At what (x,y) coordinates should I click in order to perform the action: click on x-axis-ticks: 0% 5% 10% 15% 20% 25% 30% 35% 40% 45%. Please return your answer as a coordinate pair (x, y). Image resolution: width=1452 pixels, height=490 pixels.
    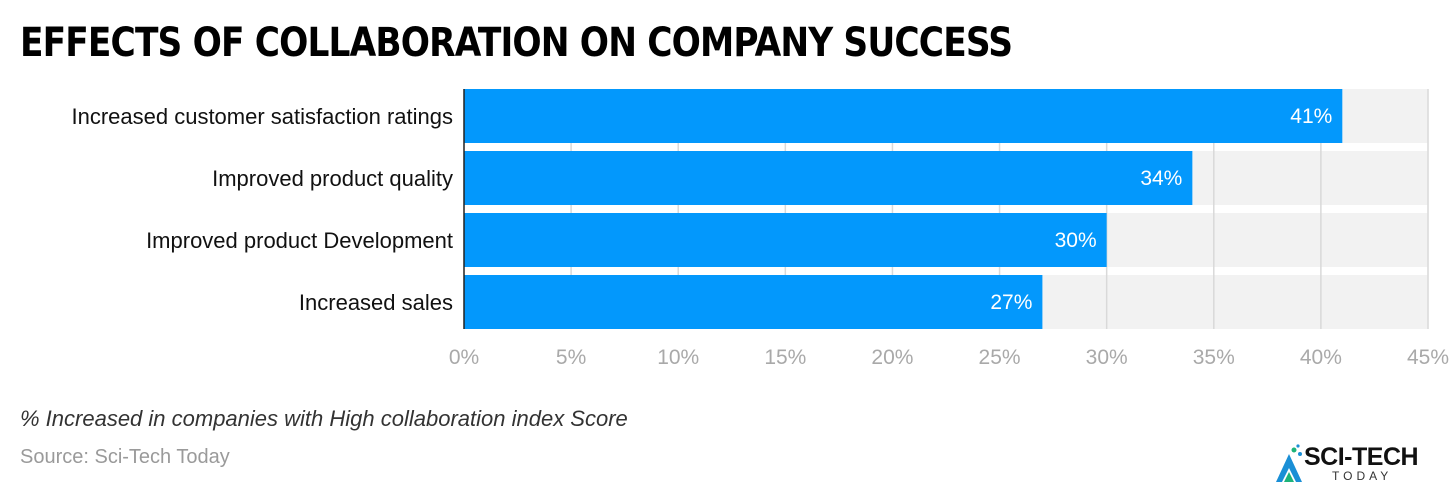
    Looking at the image, I should click on (949, 357).